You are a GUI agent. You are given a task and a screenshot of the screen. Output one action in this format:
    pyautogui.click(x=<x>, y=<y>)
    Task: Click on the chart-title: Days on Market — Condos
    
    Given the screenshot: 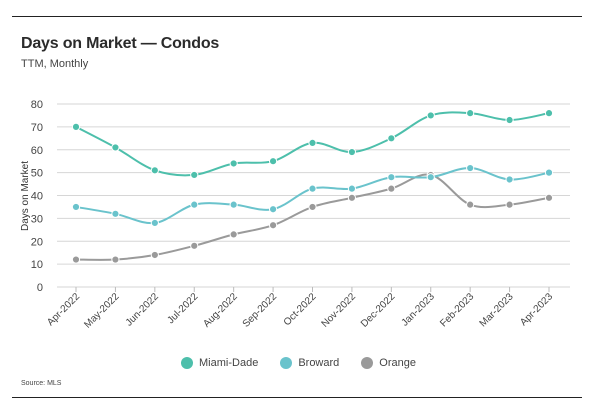 What is the action you would take?
    pyautogui.click(x=120, y=43)
    